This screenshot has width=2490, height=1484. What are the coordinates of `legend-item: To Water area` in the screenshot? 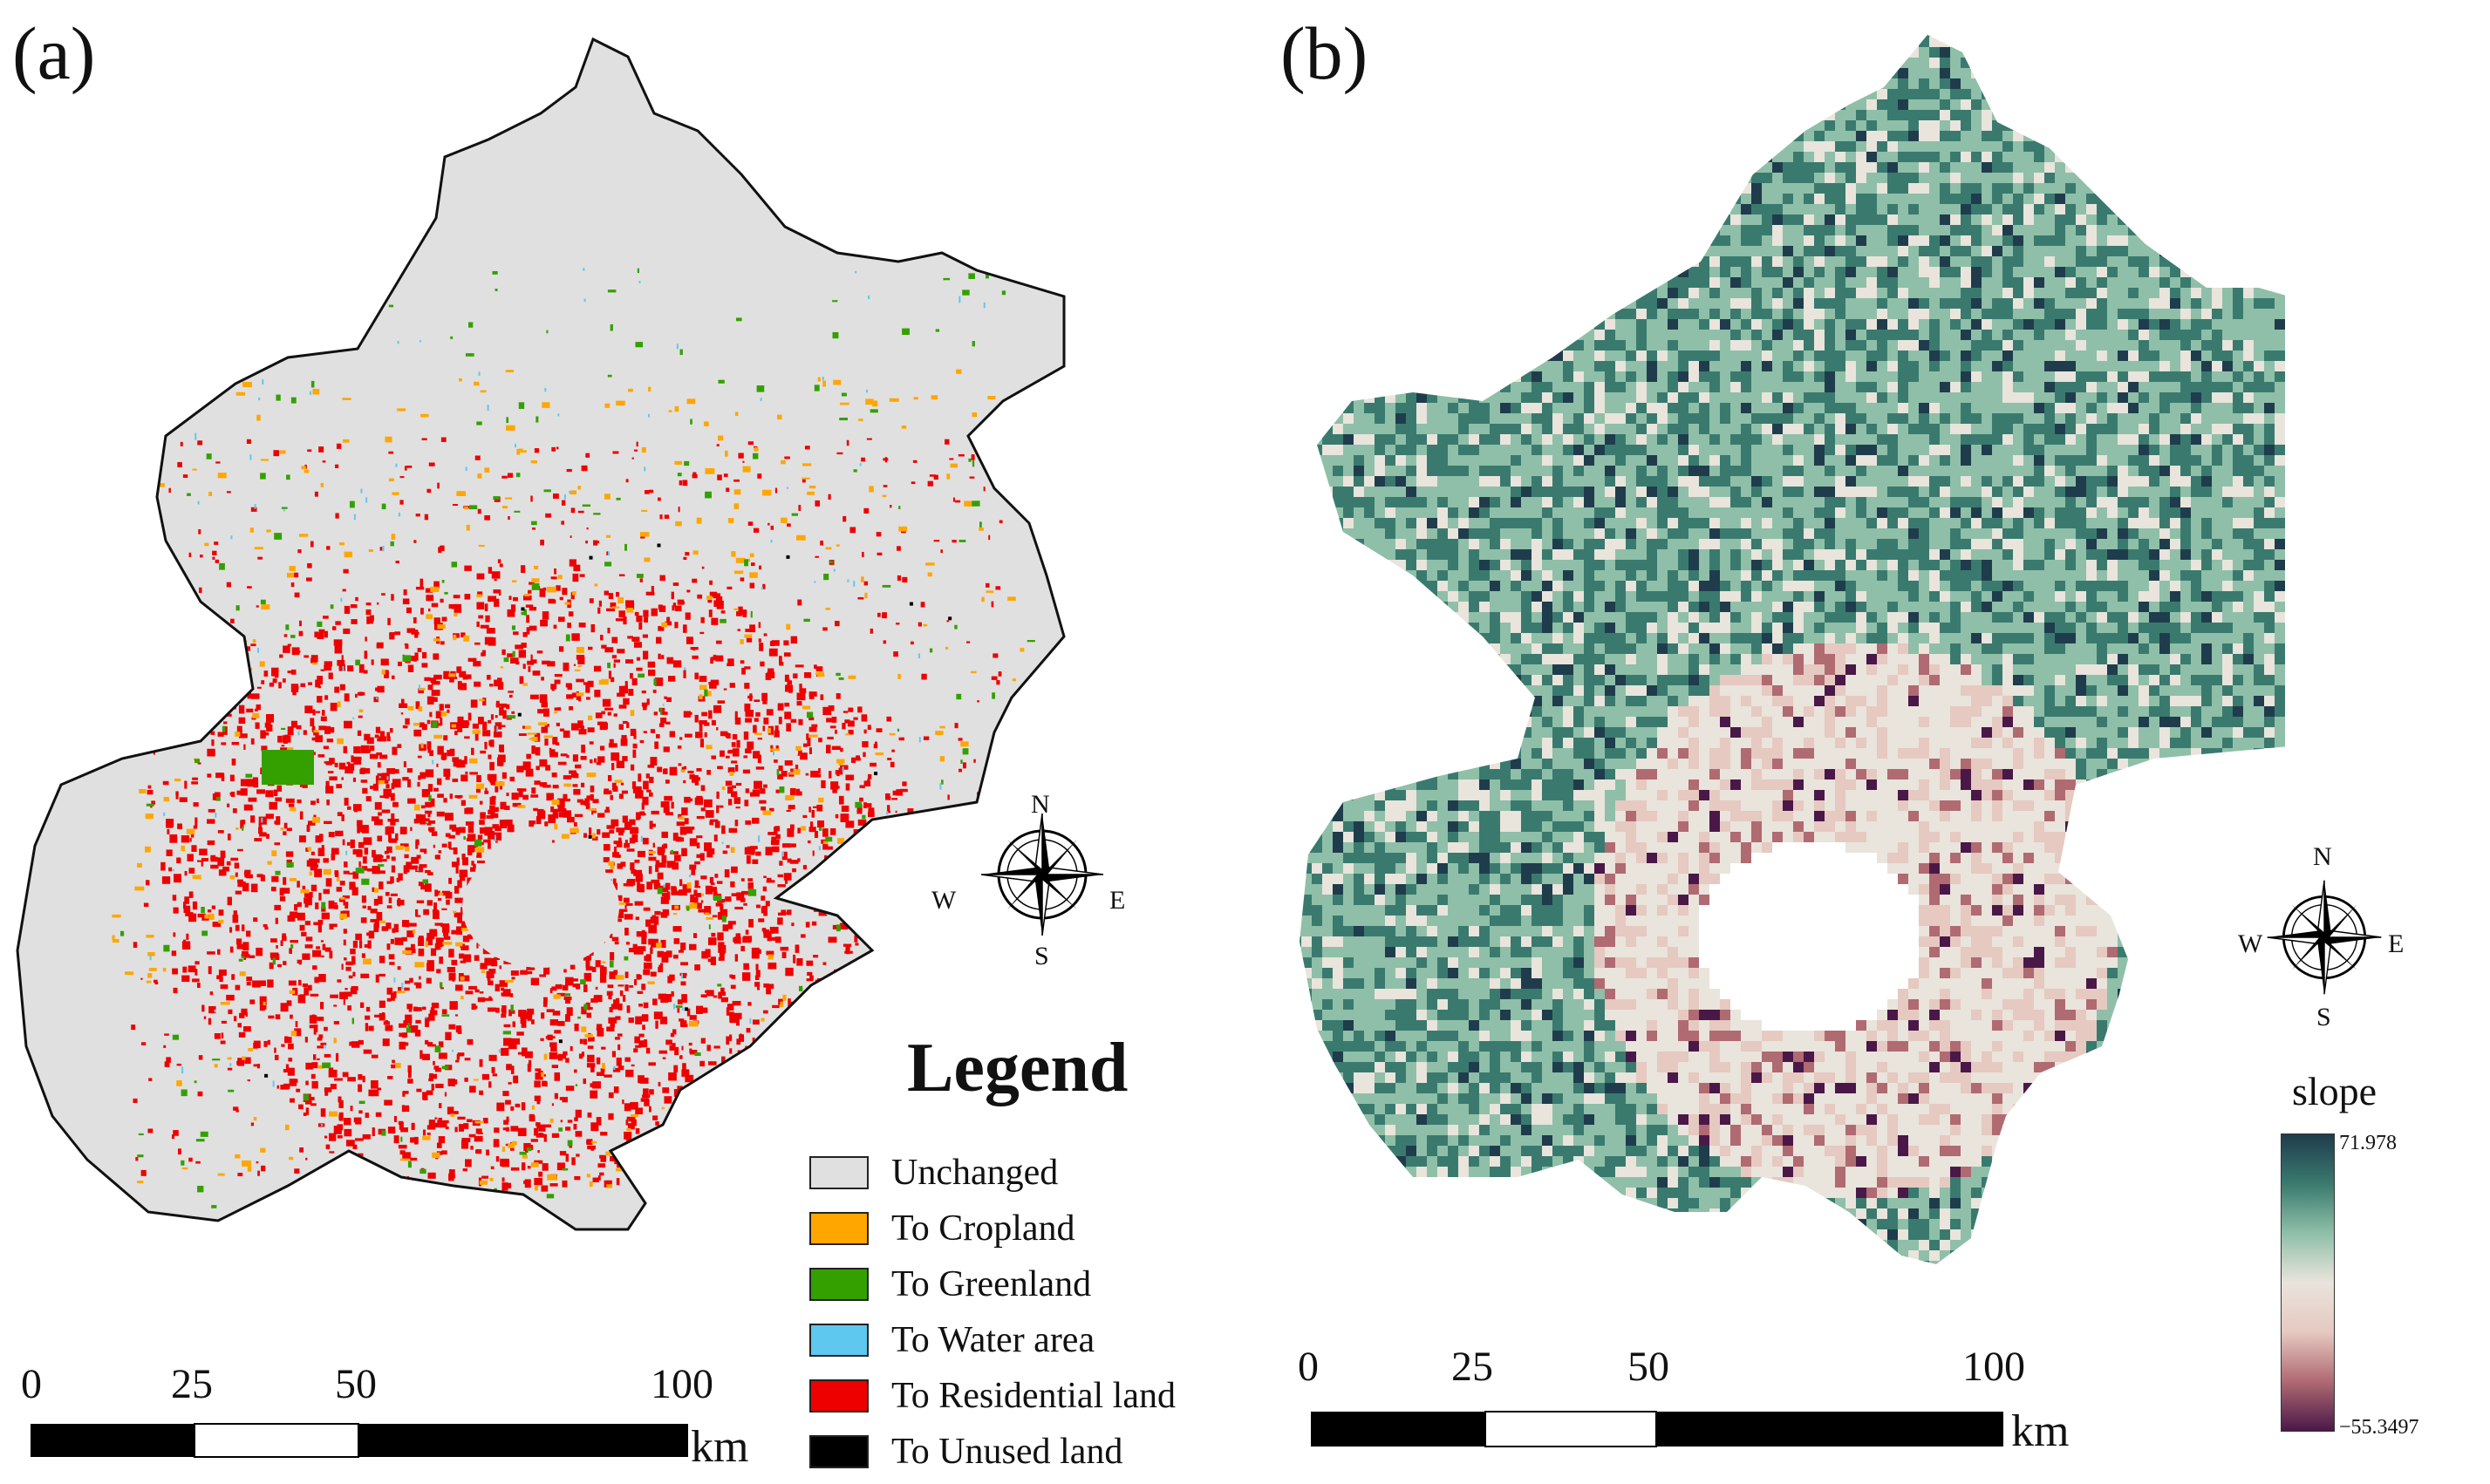 It's located at (952, 1340).